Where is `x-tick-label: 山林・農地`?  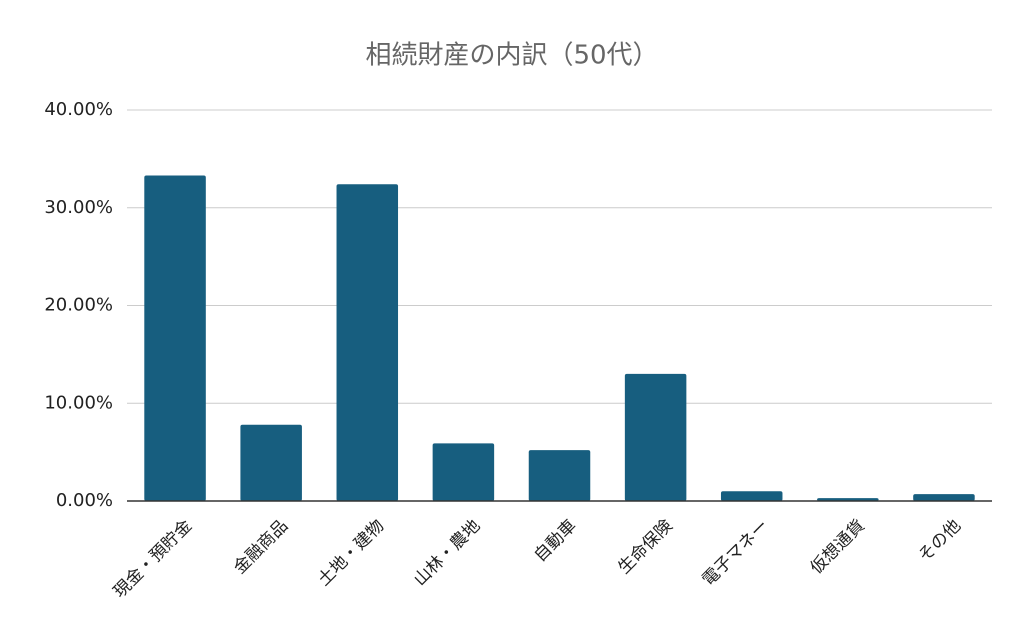
x-tick-label: 山林・農地 is located at coordinates (447, 553).